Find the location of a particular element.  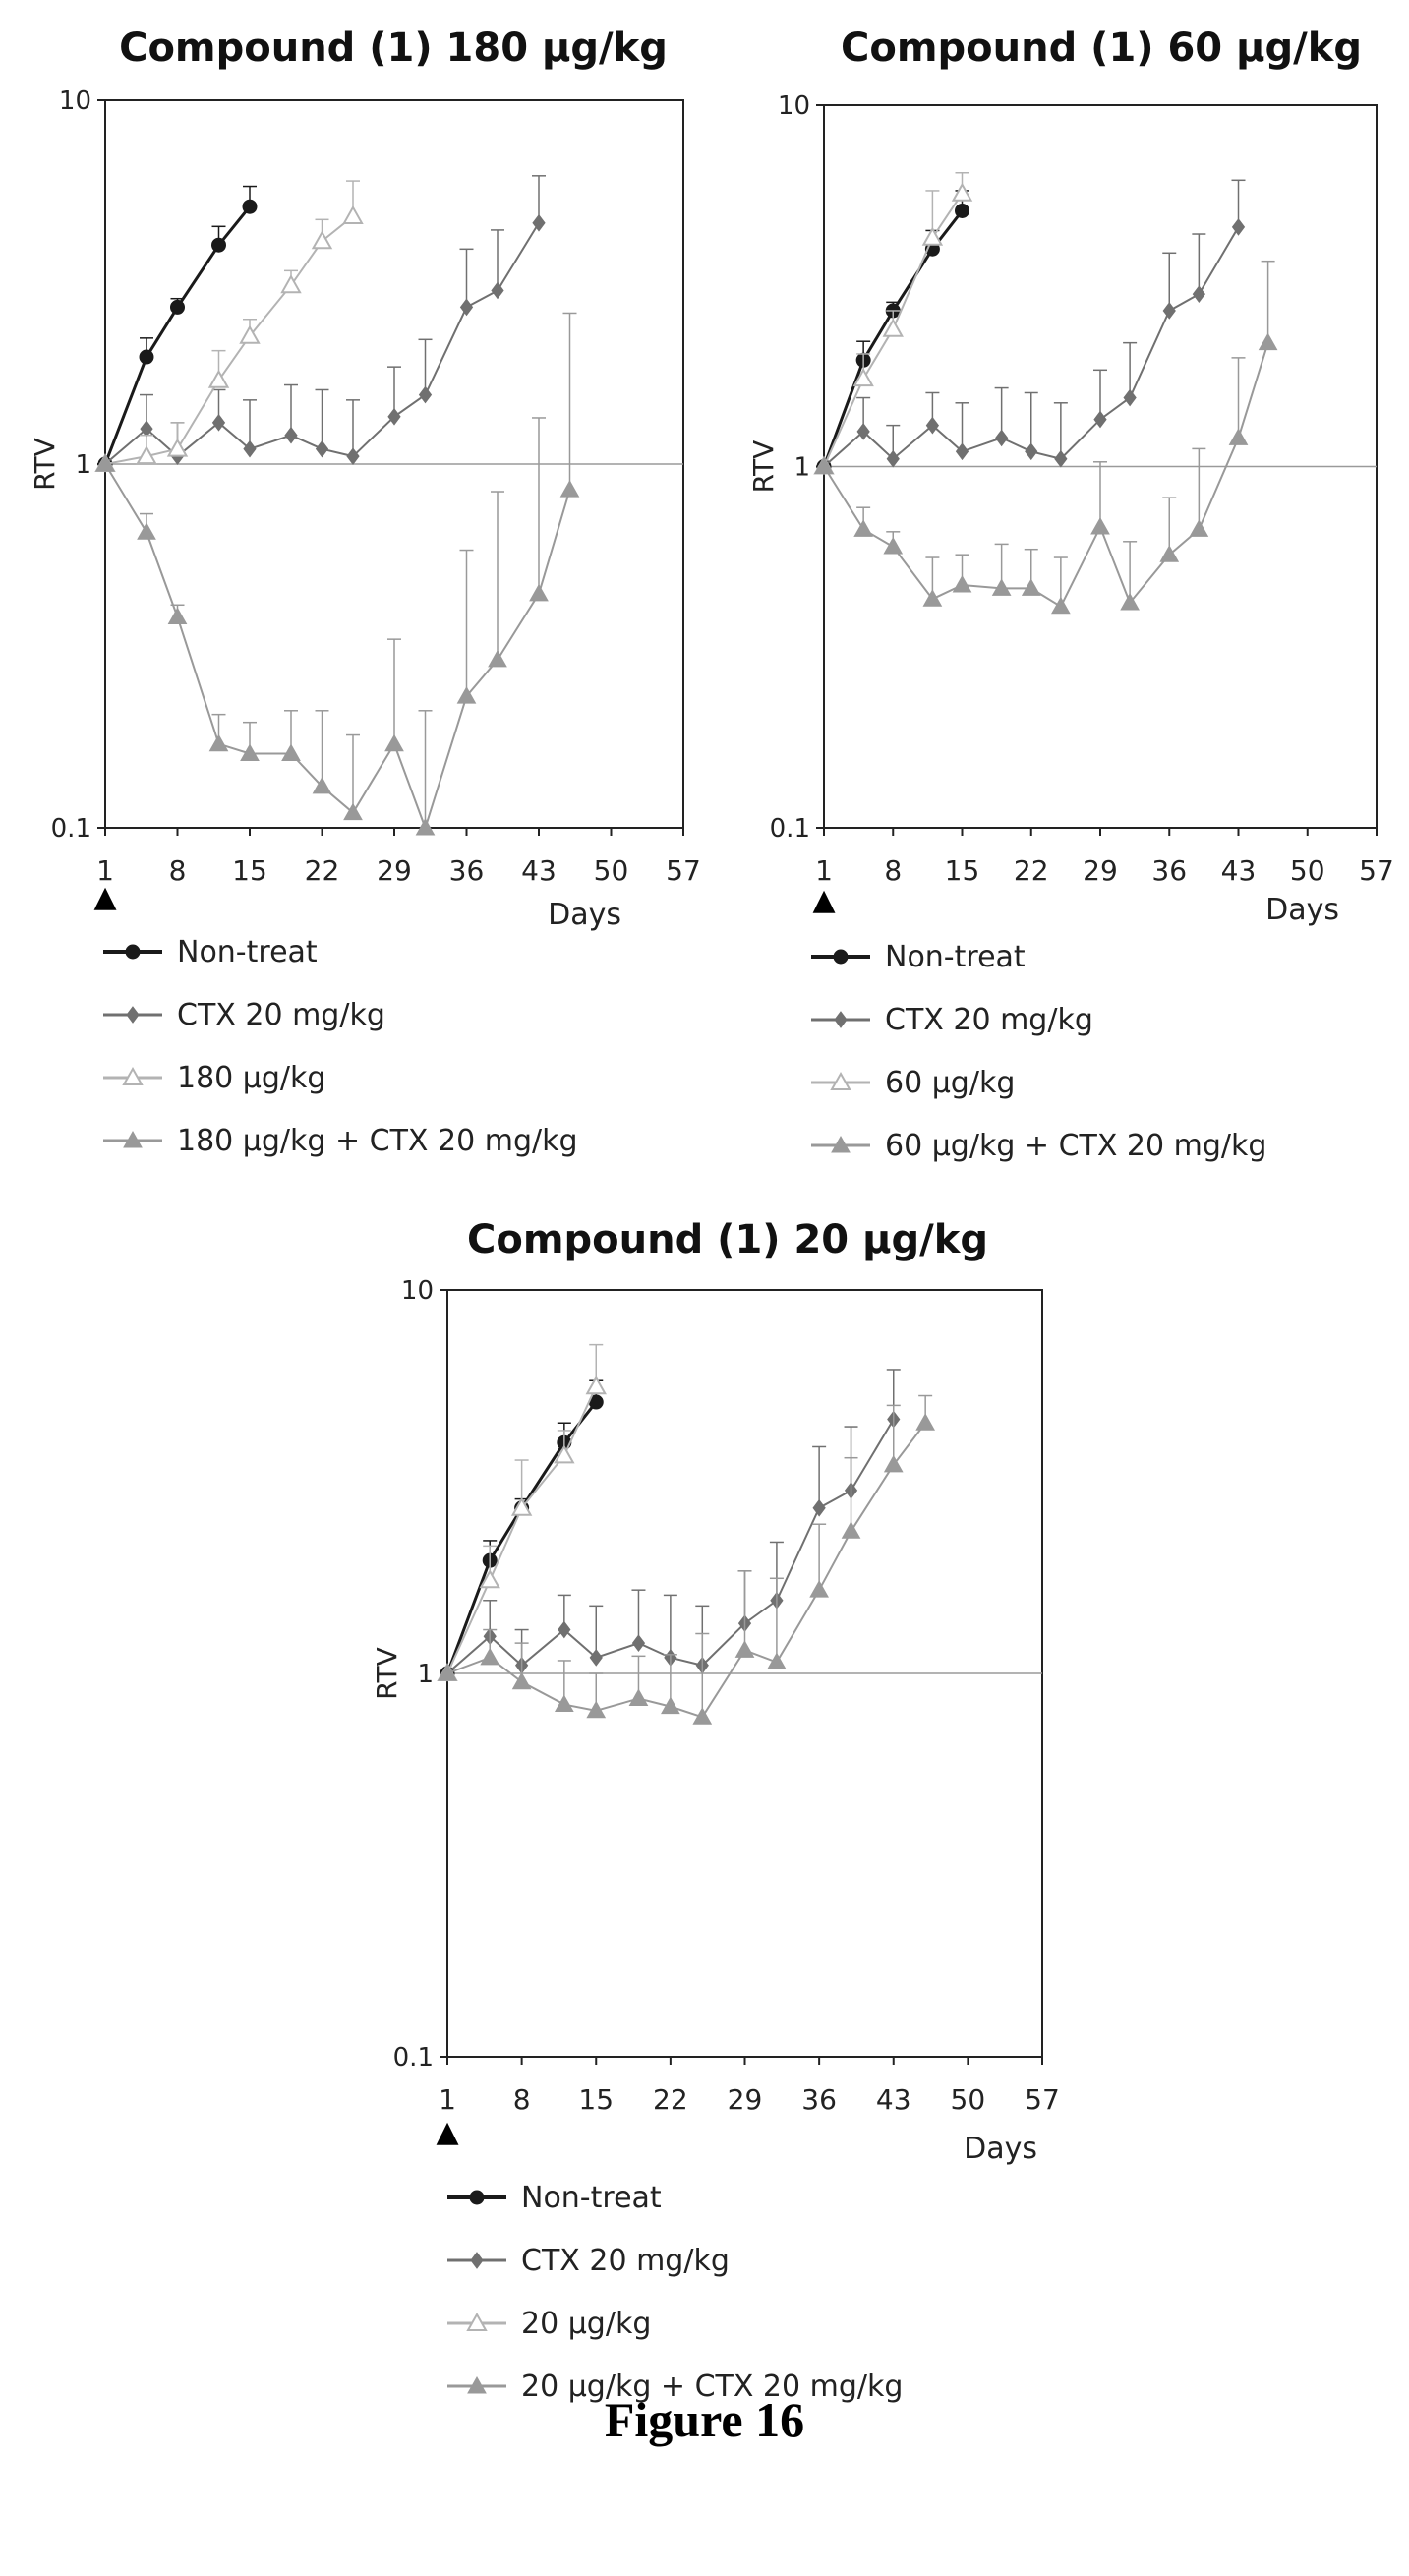

legend-label: 180 µg/kg + CTX 20 mg/kg is located at coordinates (377, 1141).